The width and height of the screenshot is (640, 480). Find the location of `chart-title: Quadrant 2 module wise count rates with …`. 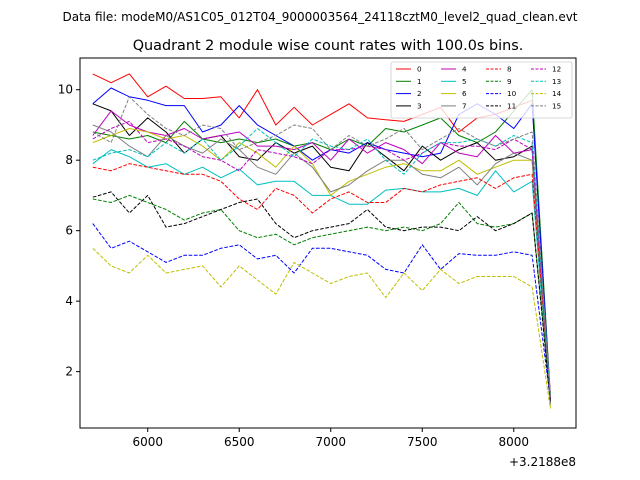

chart-title: Quadrant 2 module wise count rates with … is located at coordinates (328, 46).